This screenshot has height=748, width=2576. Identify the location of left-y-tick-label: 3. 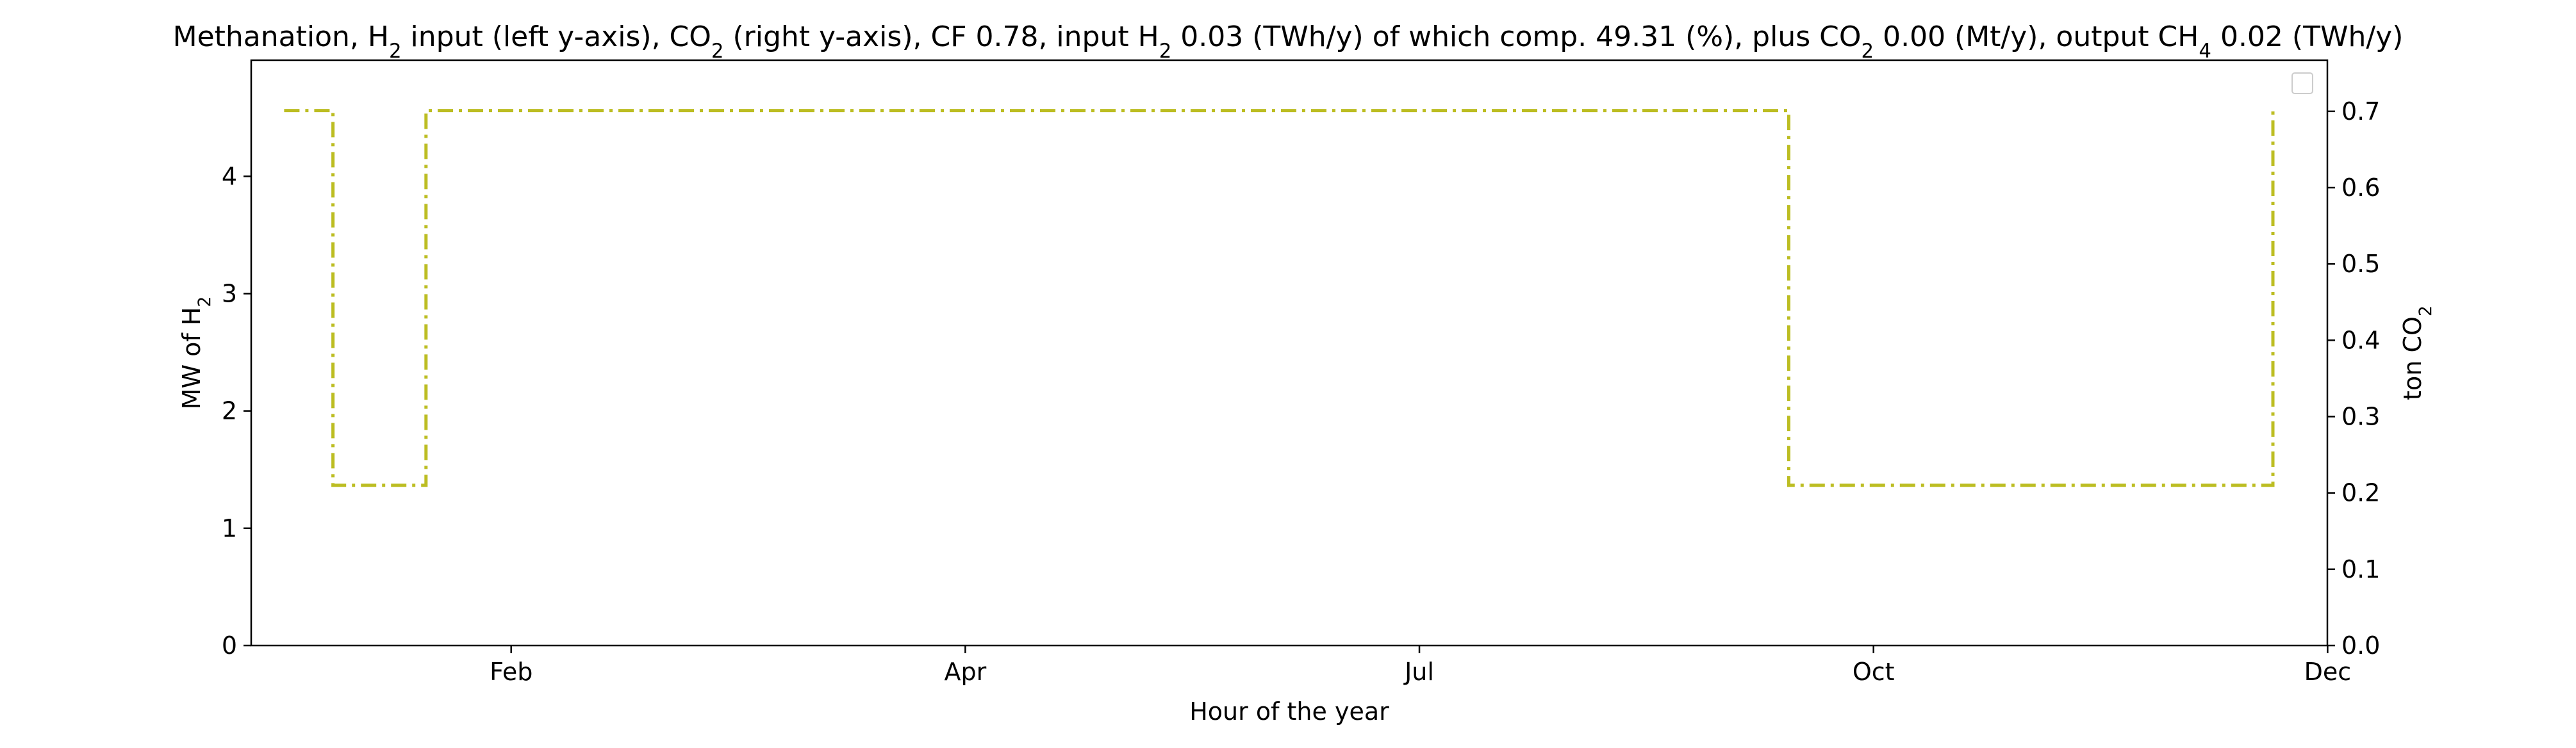
(229, 294).